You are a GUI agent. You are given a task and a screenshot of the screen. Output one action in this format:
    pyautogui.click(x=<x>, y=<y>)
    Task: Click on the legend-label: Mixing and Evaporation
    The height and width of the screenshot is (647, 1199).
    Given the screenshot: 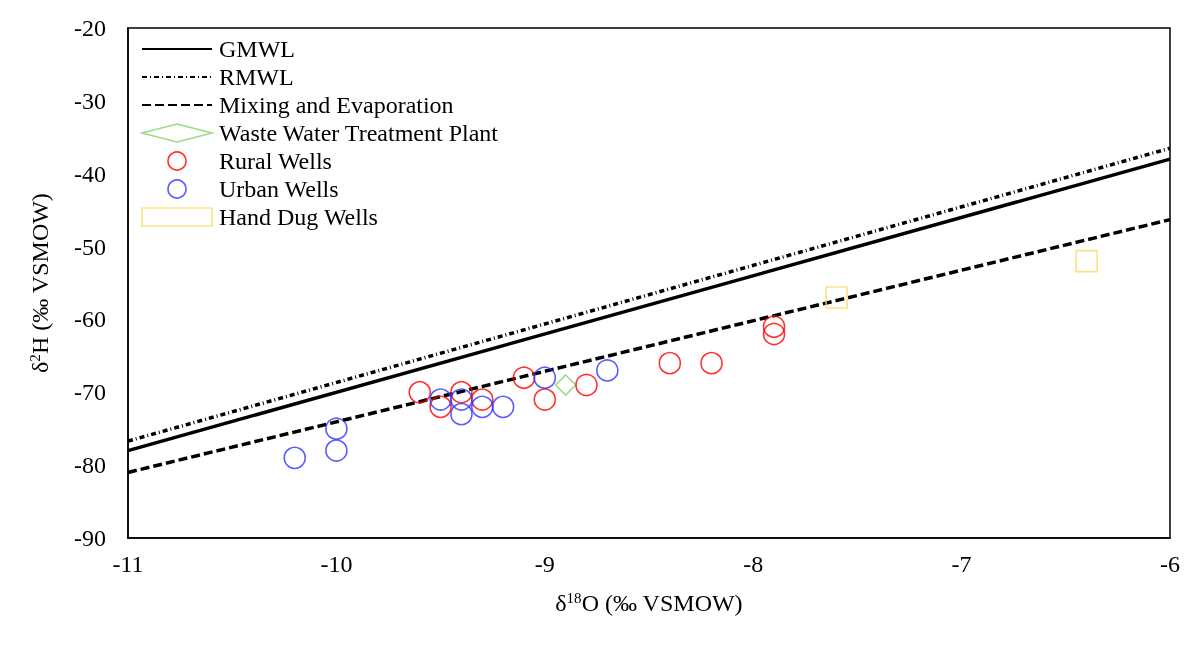 What is the action you would take?
    pyautogui.click(x=336, y=105)
    